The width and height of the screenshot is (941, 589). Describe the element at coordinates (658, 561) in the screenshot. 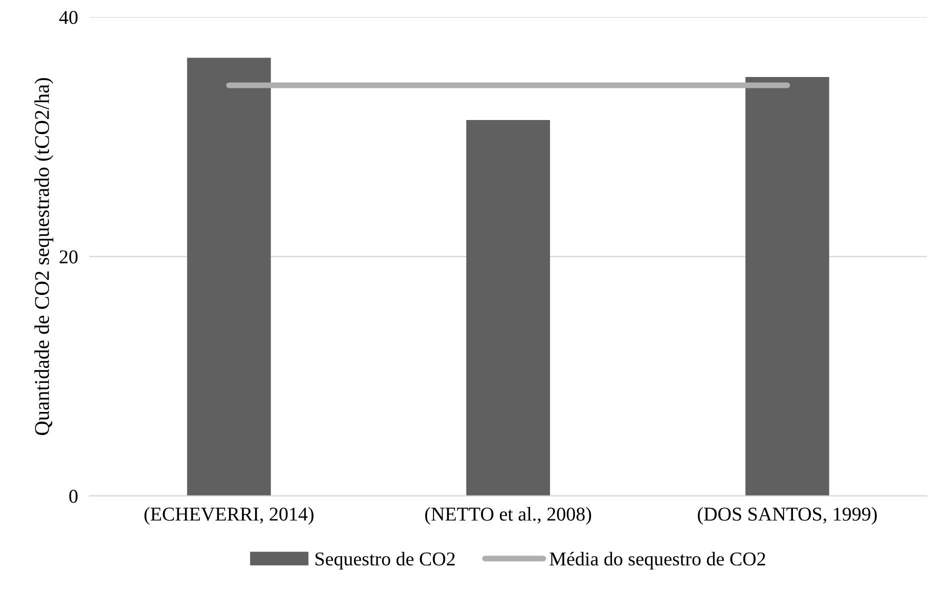

I see `legend-label: Média do sequestro de CO2` at that location.